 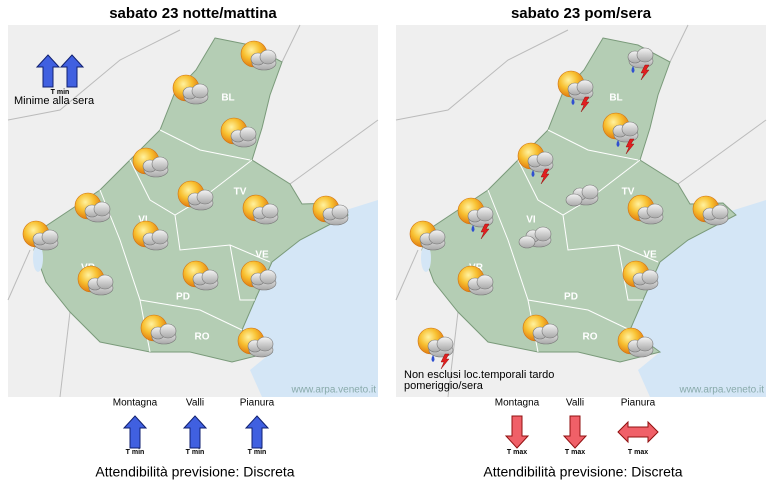 What do you see at coordinates (638, 432) in the screenshot?
I see `arrow-both` at bounding box center [638, 432].